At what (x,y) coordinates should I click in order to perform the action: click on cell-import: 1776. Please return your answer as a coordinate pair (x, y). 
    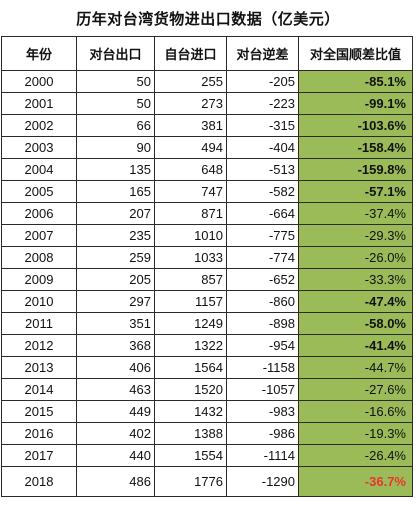
    Looking at the image, I should click on (190, 481).